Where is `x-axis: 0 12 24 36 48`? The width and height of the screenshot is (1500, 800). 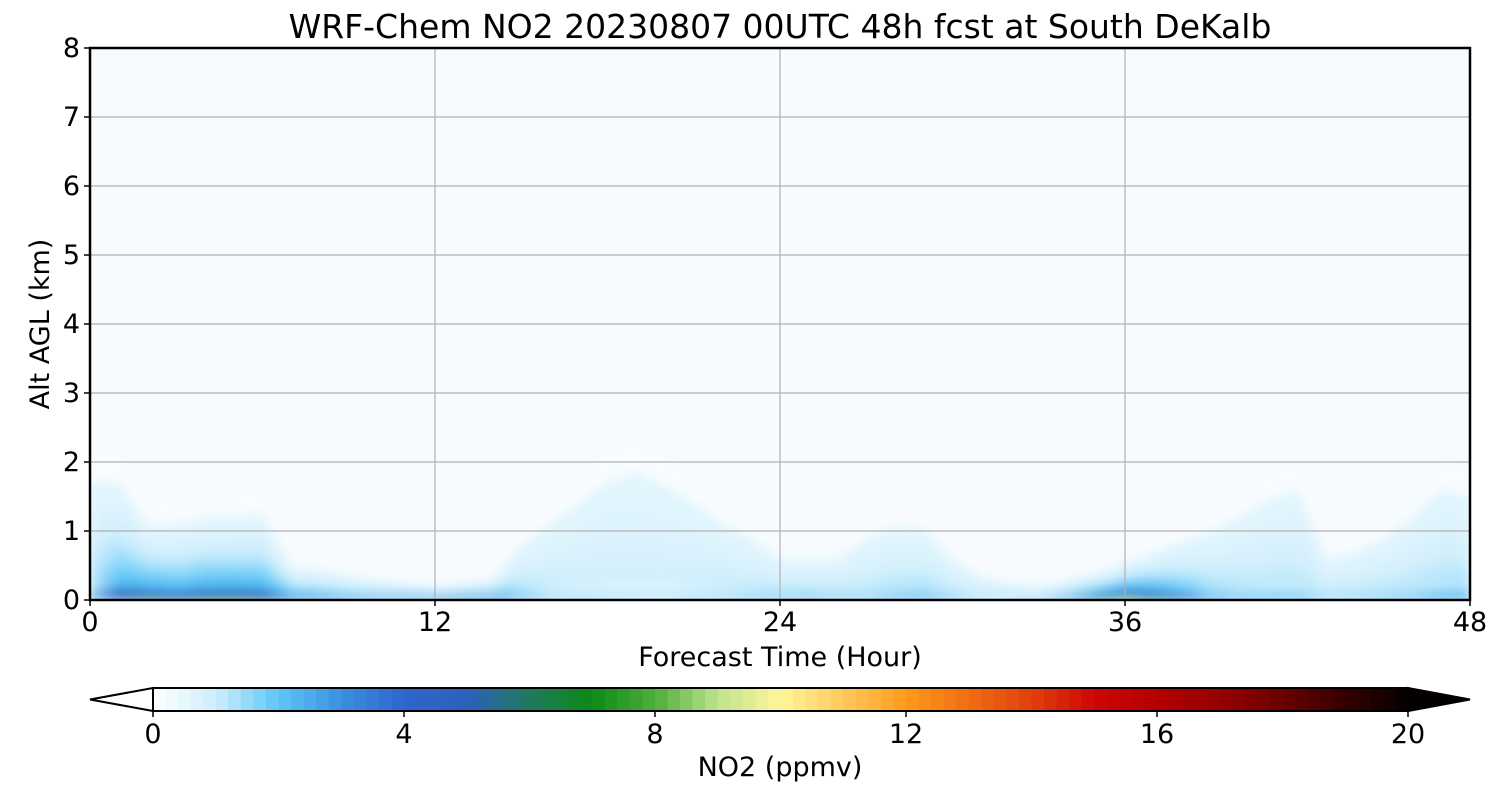
x-axis: 0 12 24 36 48 is located at coordinates (784, 619).